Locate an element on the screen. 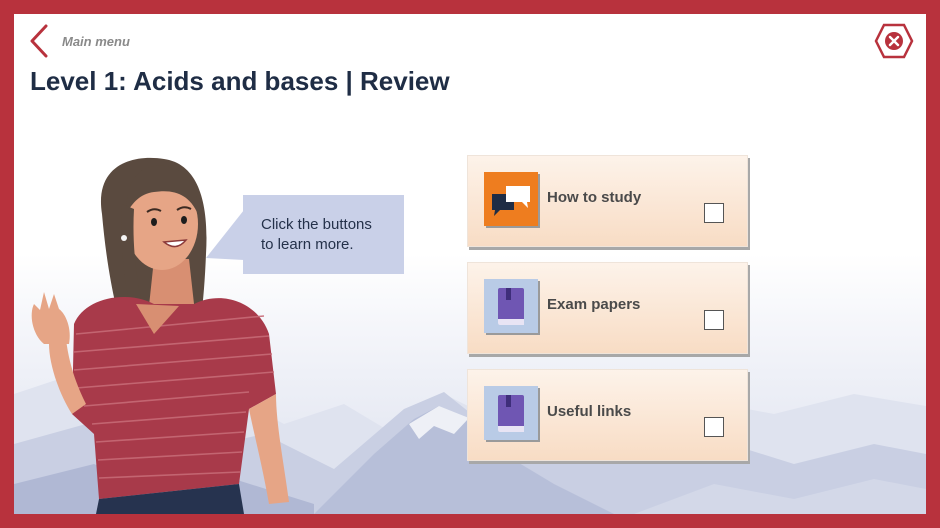  card-label: Useful links is located at coordinates (589, 411).